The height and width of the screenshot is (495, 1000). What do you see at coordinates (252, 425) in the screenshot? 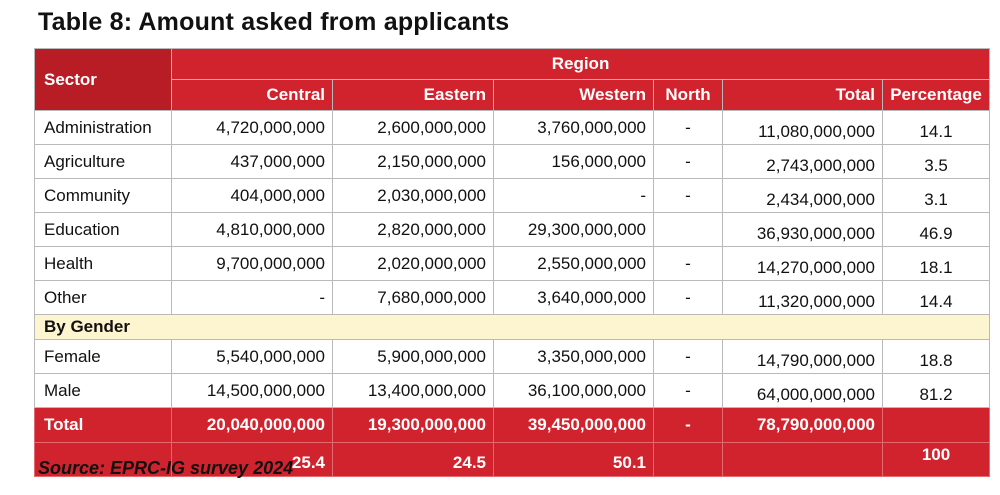
I see `totals-central: 20,040,000,000` at bounding box center [252, 425].